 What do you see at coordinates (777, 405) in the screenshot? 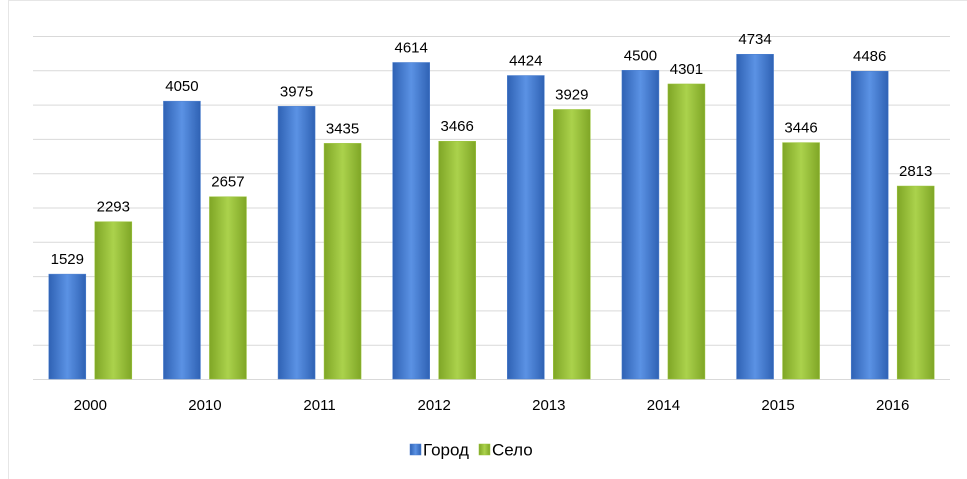
I see `x-tick-label: 2015` at bounding box center [777, 405].